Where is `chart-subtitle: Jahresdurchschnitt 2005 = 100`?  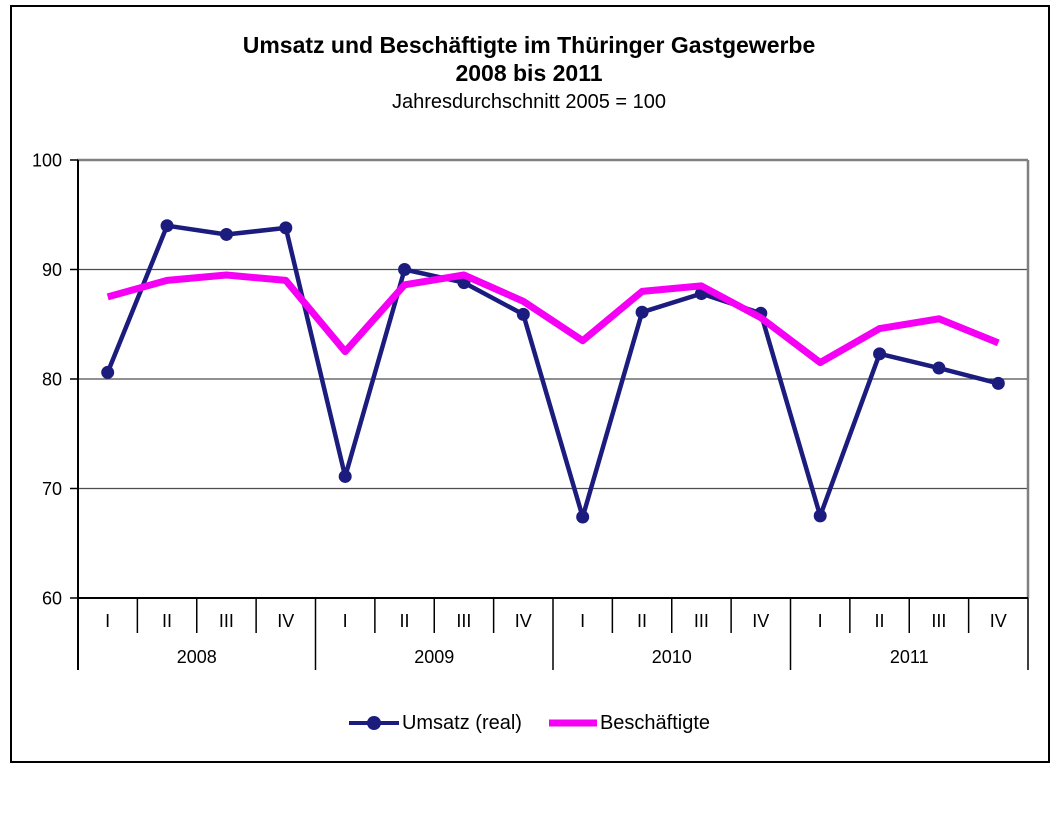 chart-subtitle: Jahresdurchschnitt 2005 = 100 is located at coordinates (529, 102).